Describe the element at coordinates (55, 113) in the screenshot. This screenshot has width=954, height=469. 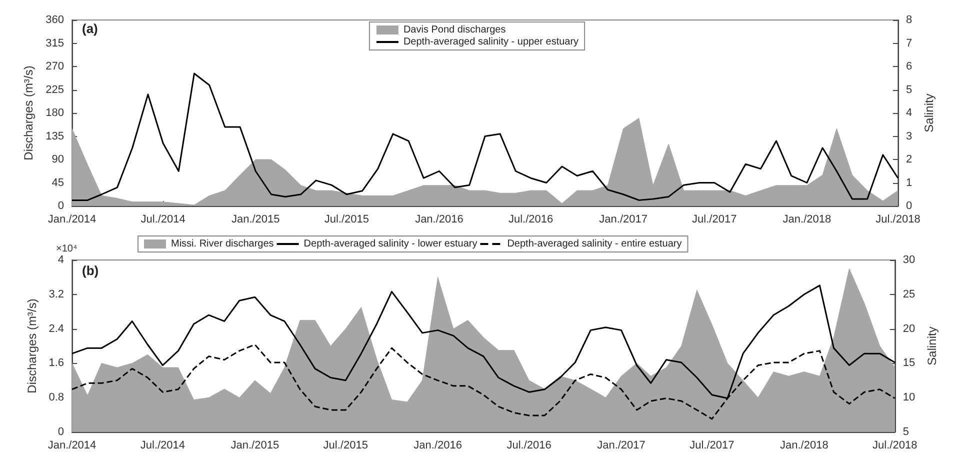
I see `y-tick-label: 180` at that location.